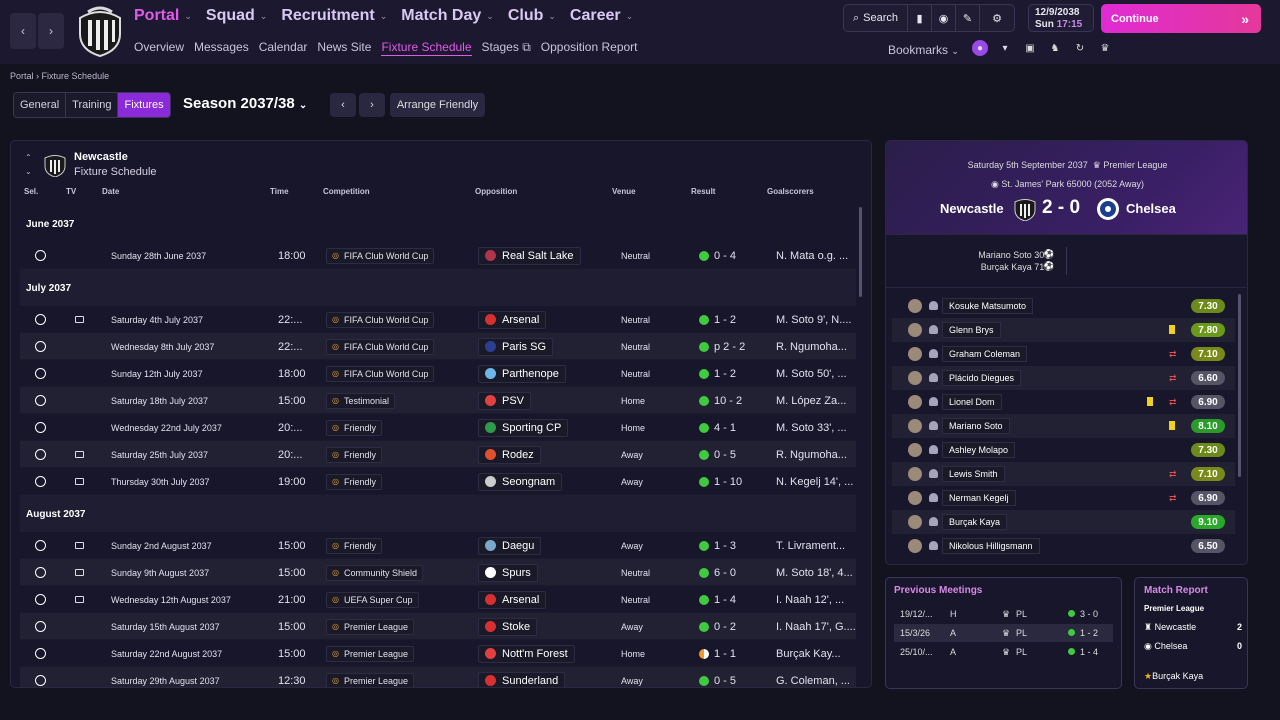  I want to click on match-score: 2 - 0, so click(1061, 207).